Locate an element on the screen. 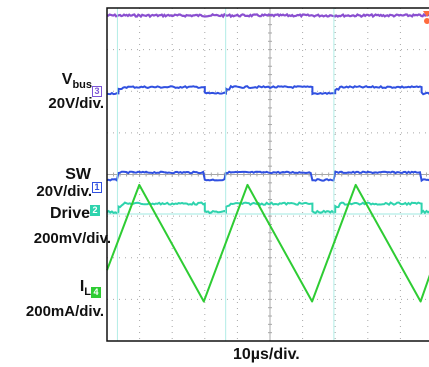  trace-sw-flat is located at coordinates (267, 15).